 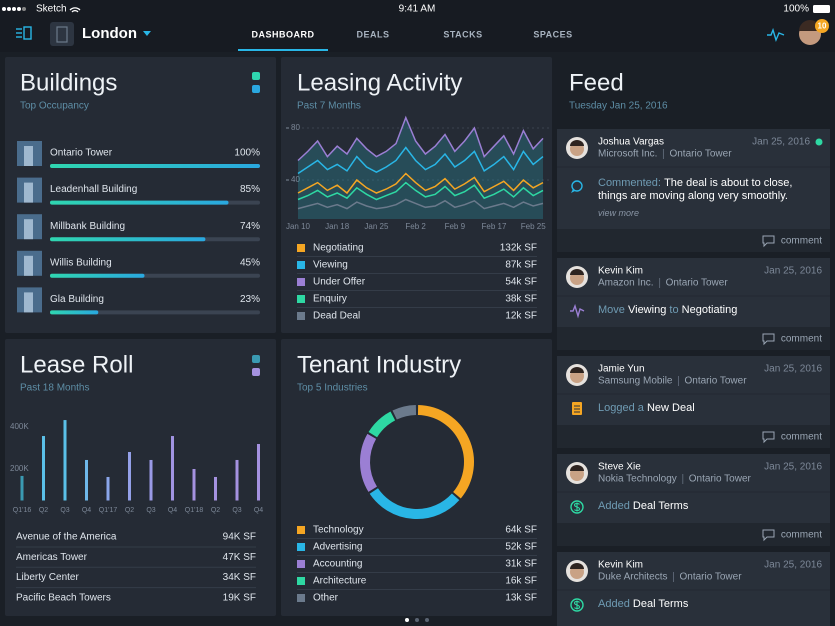 I want to click on legend-label: Technology, so click(x=338, y=530).